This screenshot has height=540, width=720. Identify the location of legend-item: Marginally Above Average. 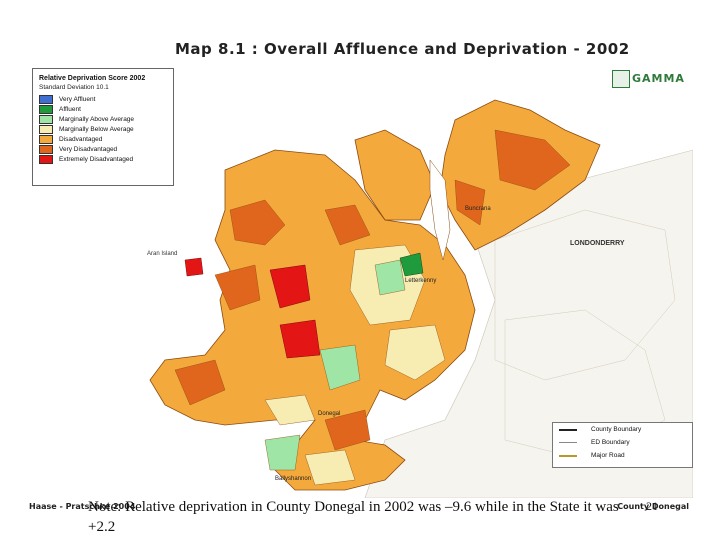
(106, 119).